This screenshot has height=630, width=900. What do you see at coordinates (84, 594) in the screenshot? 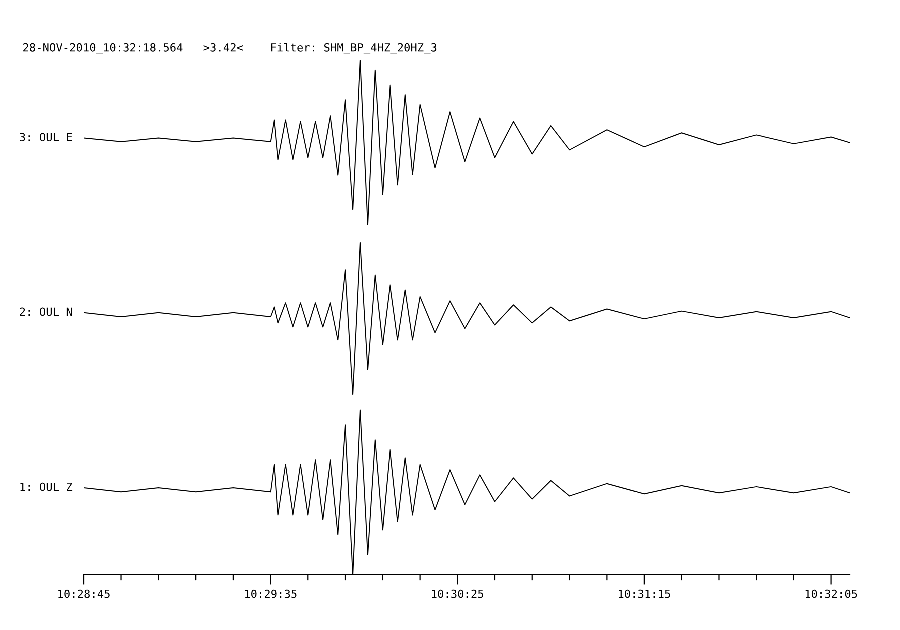
I see `x-tick-label: 10:28:45` at bounding box center [84, 594].